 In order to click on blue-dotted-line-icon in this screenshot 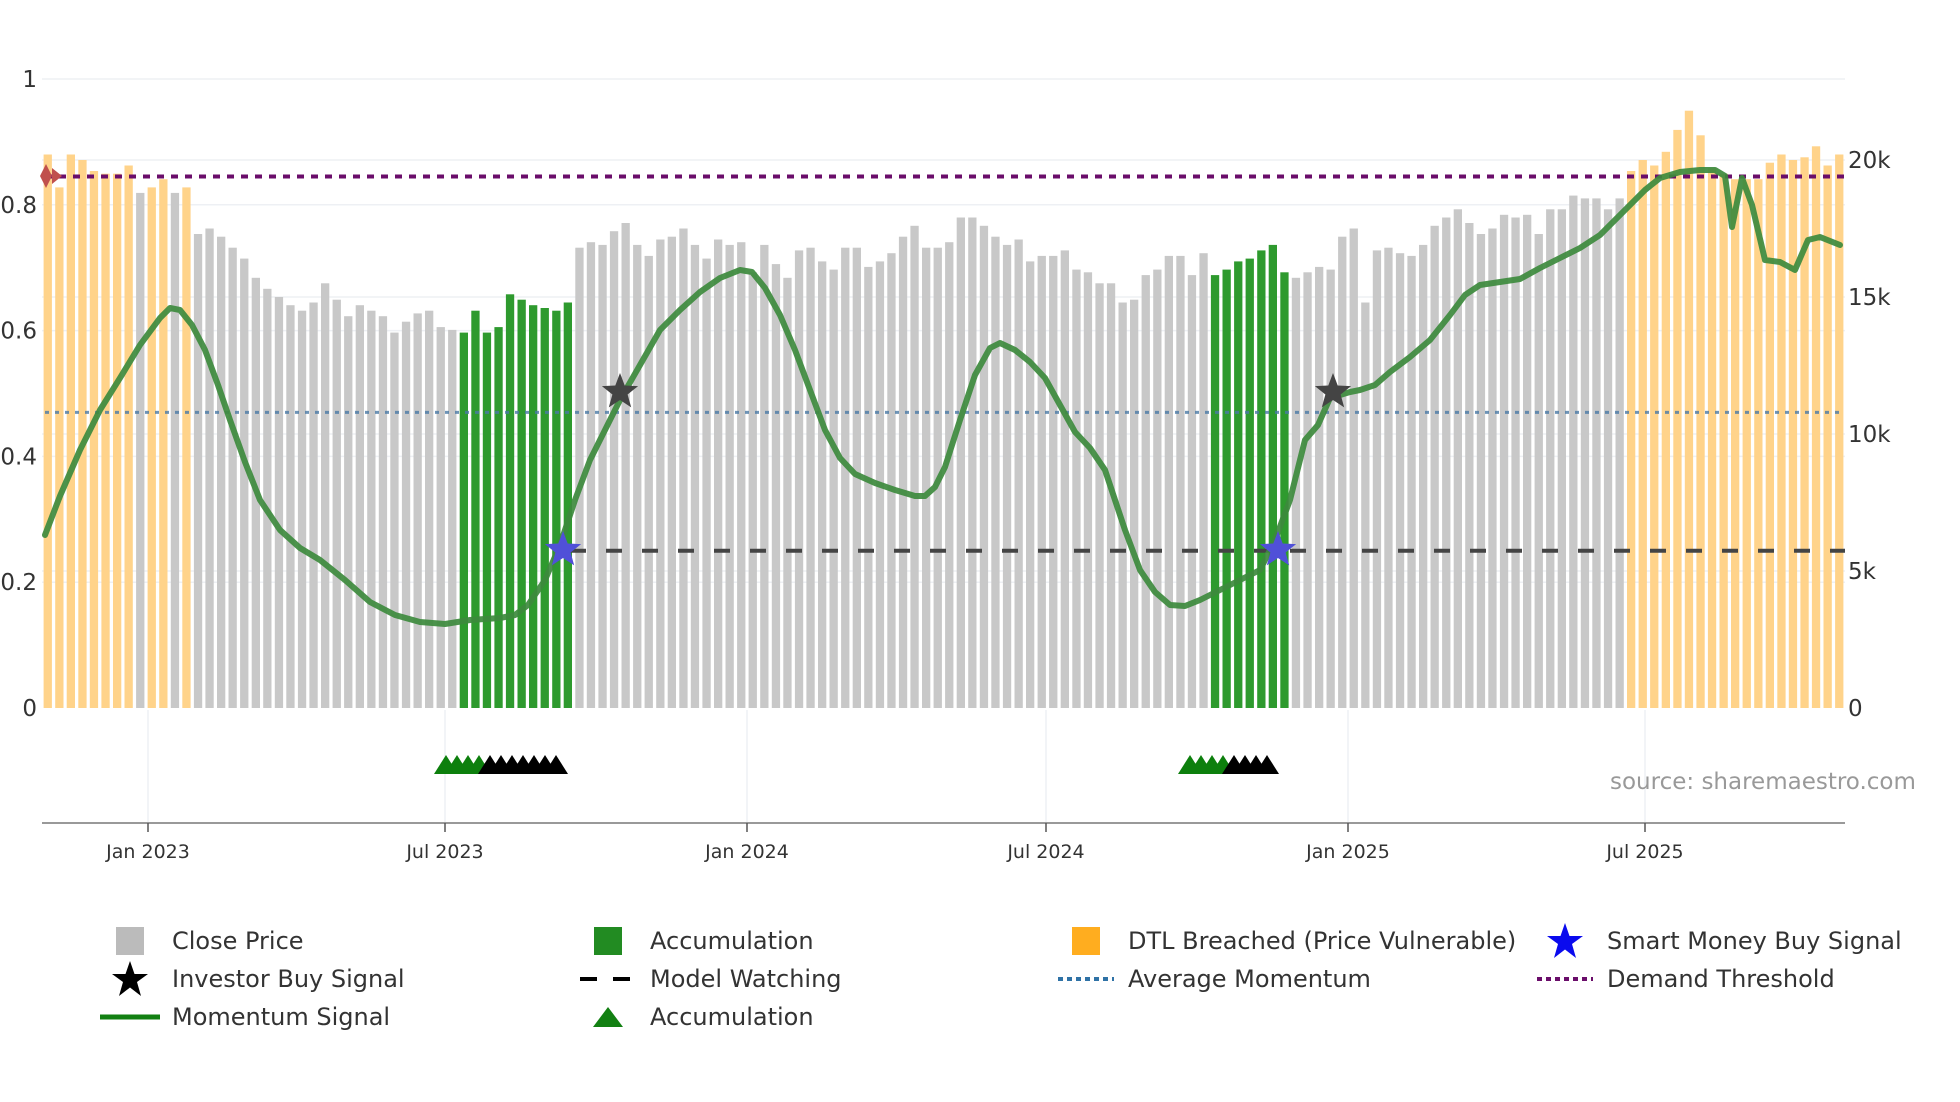, I will do `click(1086, 979)`.